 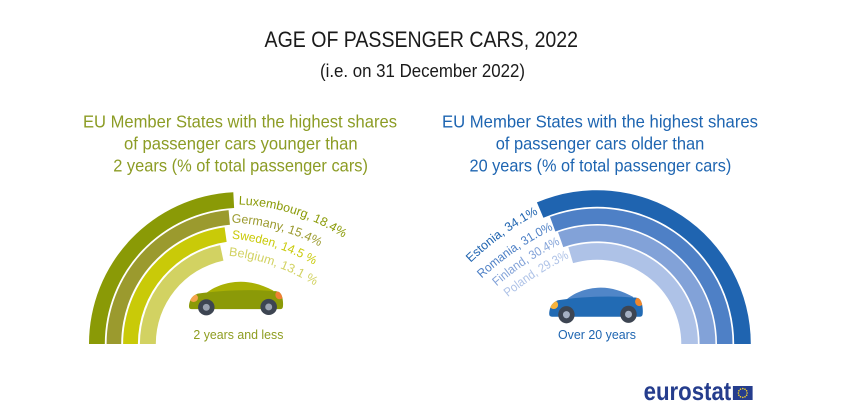 I want to click on svg-text: AGE OF PASSENGER CARS, 2022, so click(x=422, y=39).